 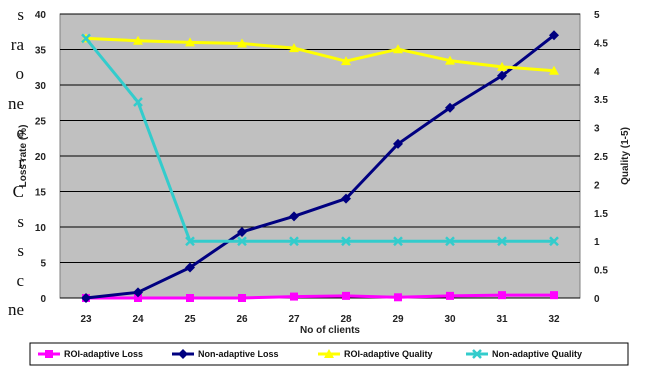 I want to click on left-margin-text-fragments: s ra o ne e r C s s c ne, so click(x=12, y=185).